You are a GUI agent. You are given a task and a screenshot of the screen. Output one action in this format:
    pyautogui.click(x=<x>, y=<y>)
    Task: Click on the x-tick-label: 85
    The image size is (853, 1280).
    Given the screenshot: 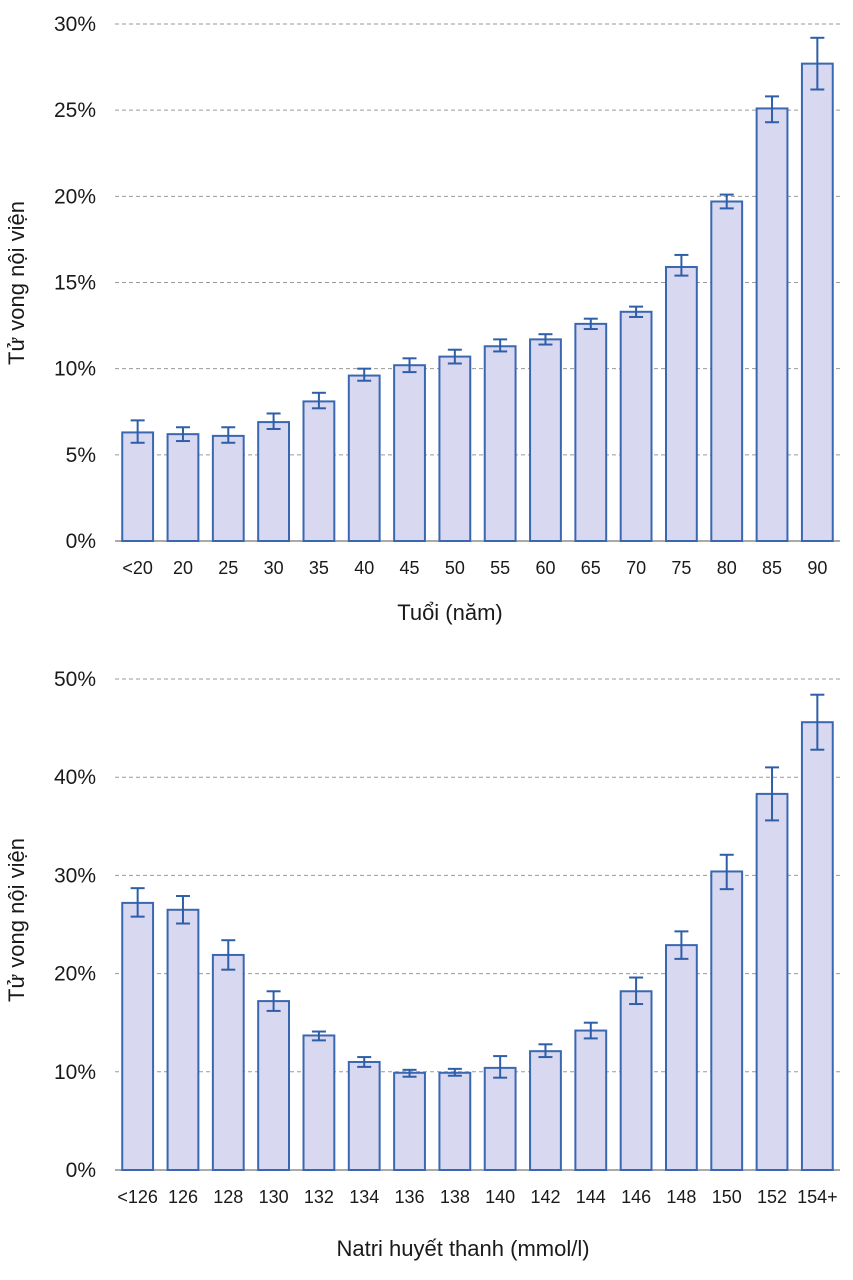 What is the action you would take?
    pyautogui.click(x=772, y=568)
    